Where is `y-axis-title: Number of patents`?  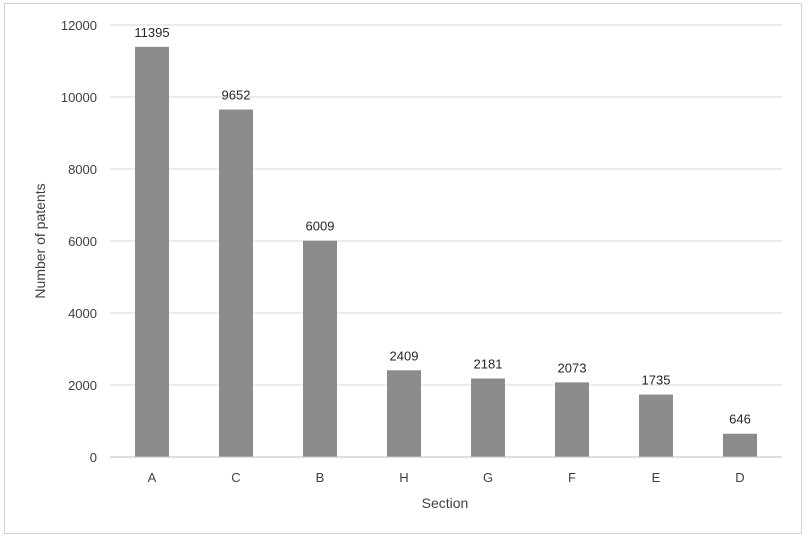 y-axis-title: Number of patents is located at coordinates (40, 240).